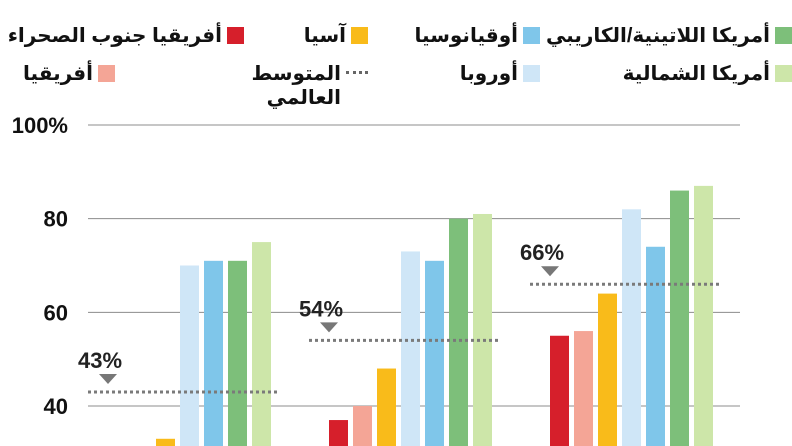 This screenshot has width=792, height=446. Describe the element at coordinates (542, 252) in the screenshot. I see `average-label: 66%` at that location.